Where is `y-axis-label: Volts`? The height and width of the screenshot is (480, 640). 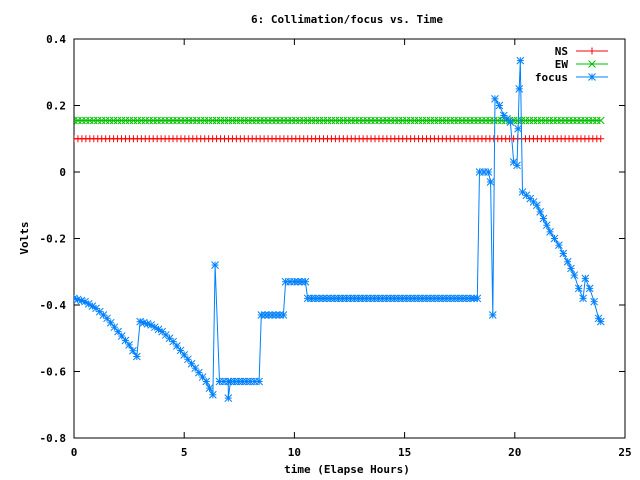 y-axis-label: Volts is located at coordinates (24, 237).